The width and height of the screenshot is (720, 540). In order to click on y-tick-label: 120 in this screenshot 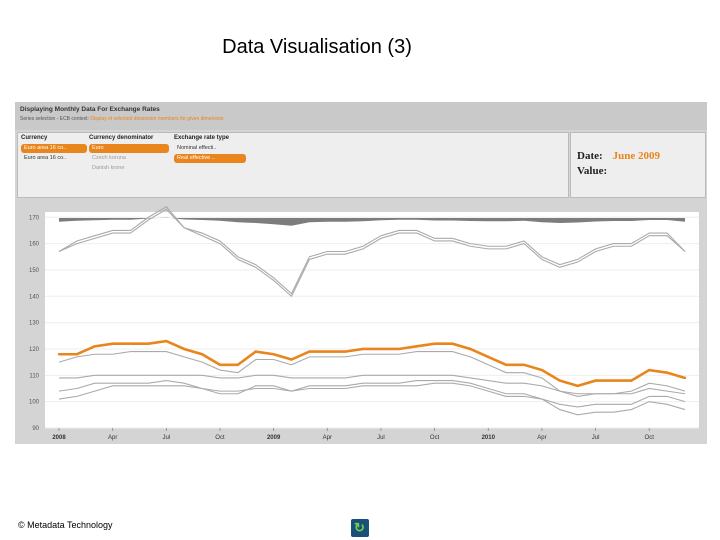, I will do `click(34, 350)`.